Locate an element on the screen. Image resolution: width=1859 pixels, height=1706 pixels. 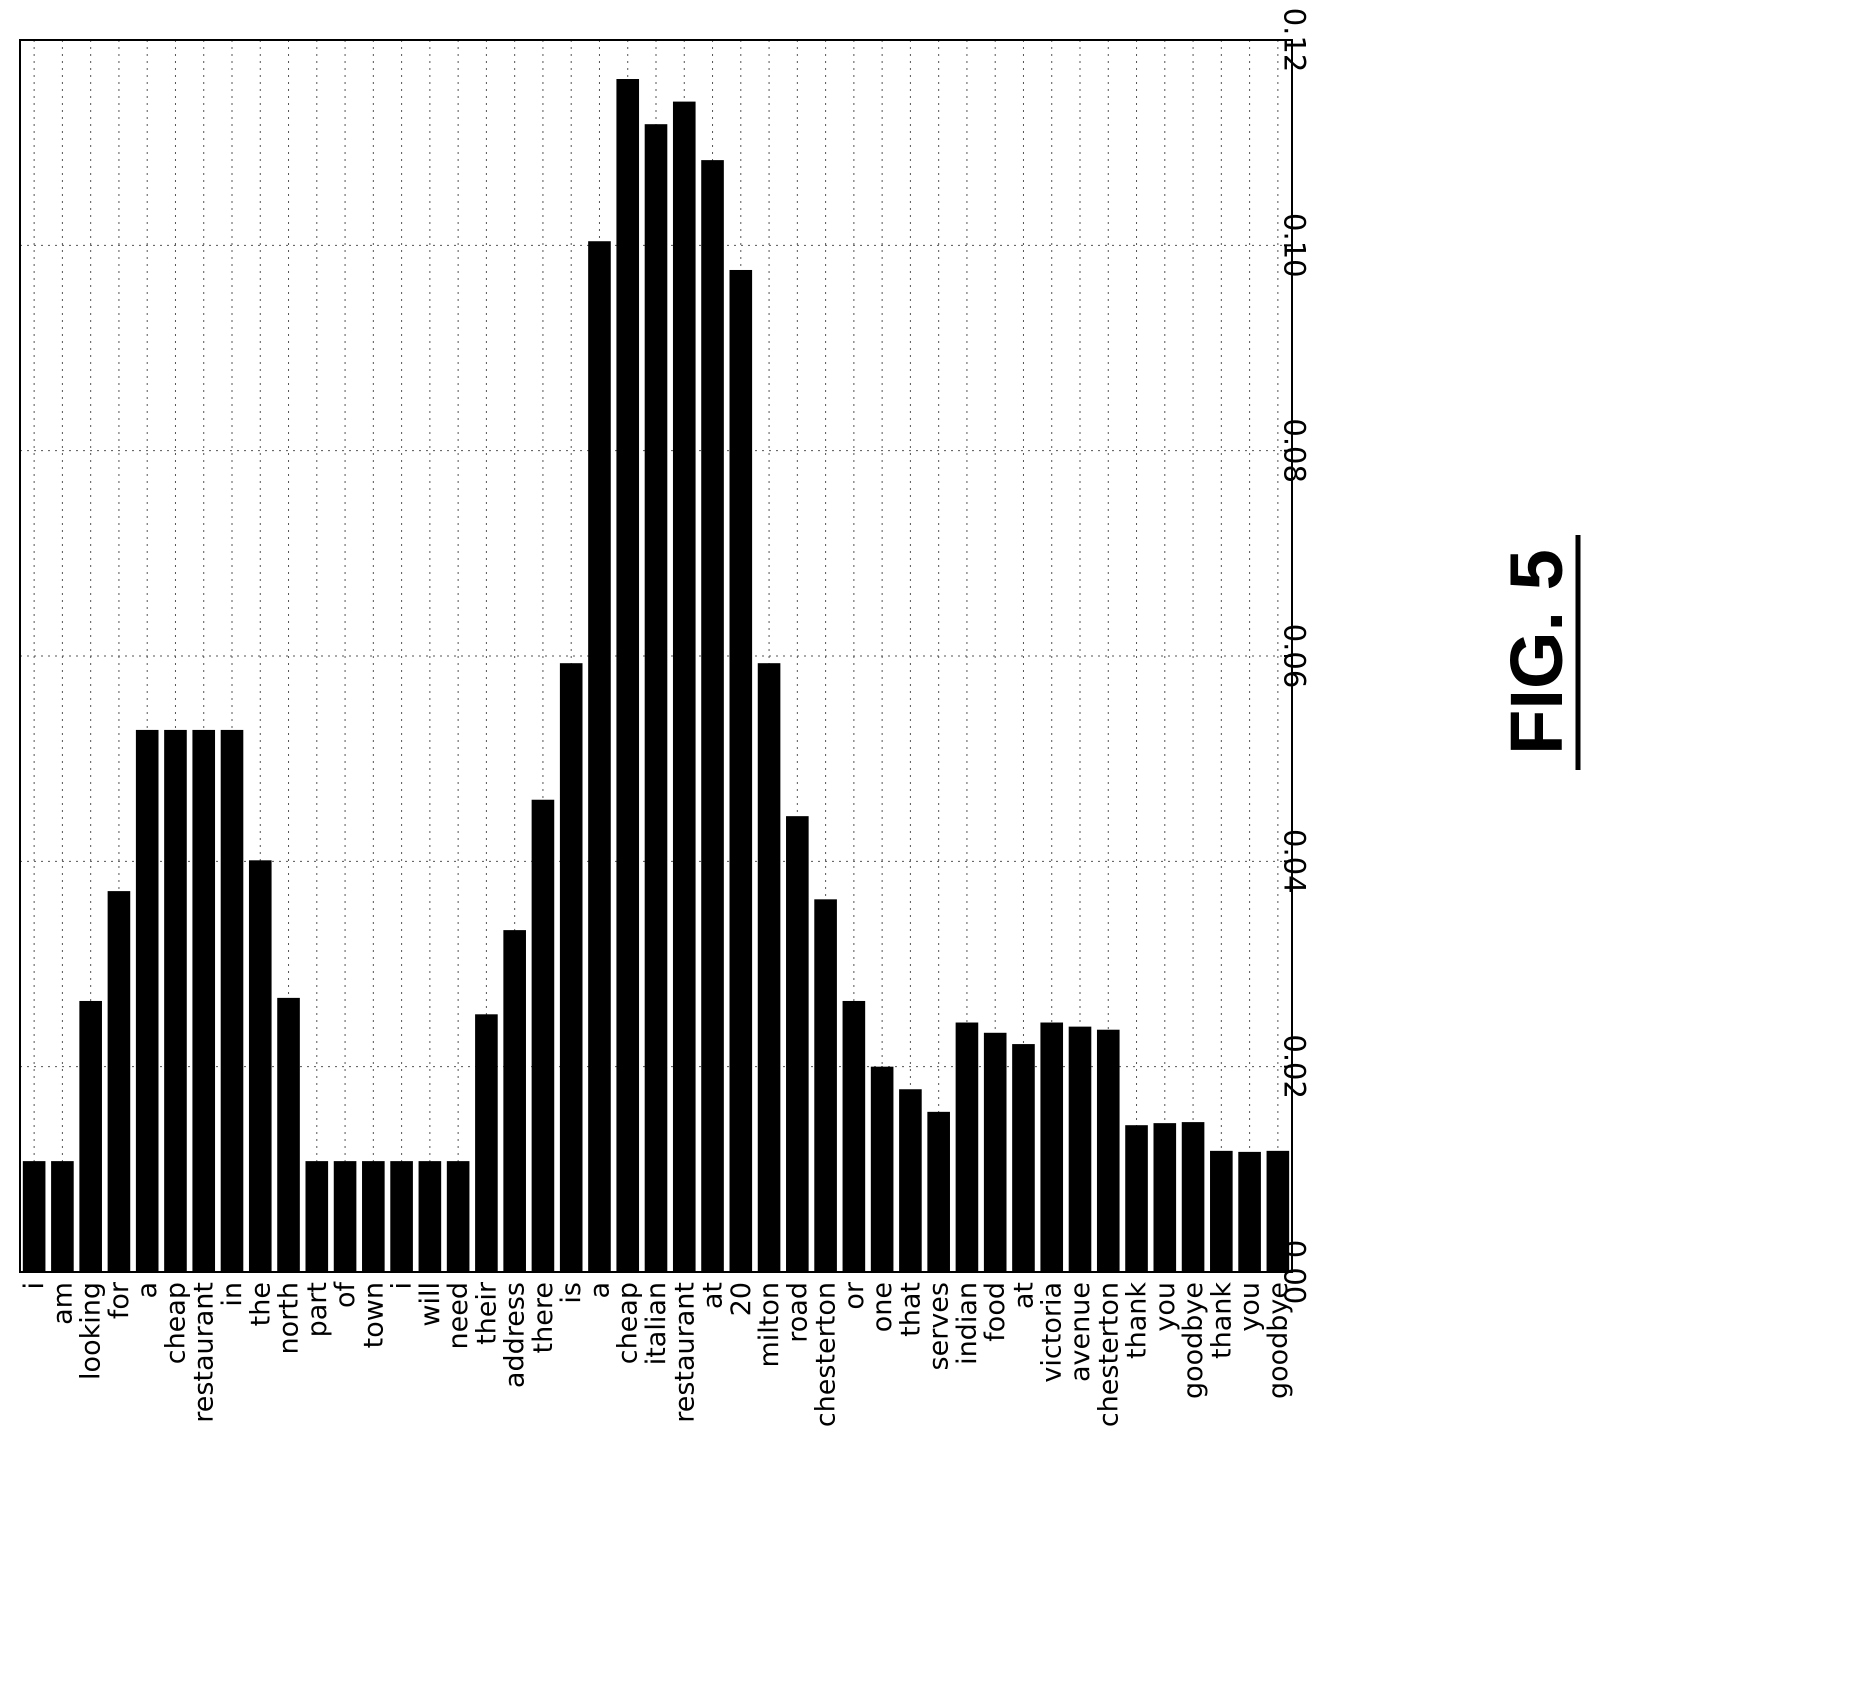
value-axis-ticks: 0.00 0.02 0.04 0.06 0.08 0.10 0.12 is located at coordinates (1294, 656).